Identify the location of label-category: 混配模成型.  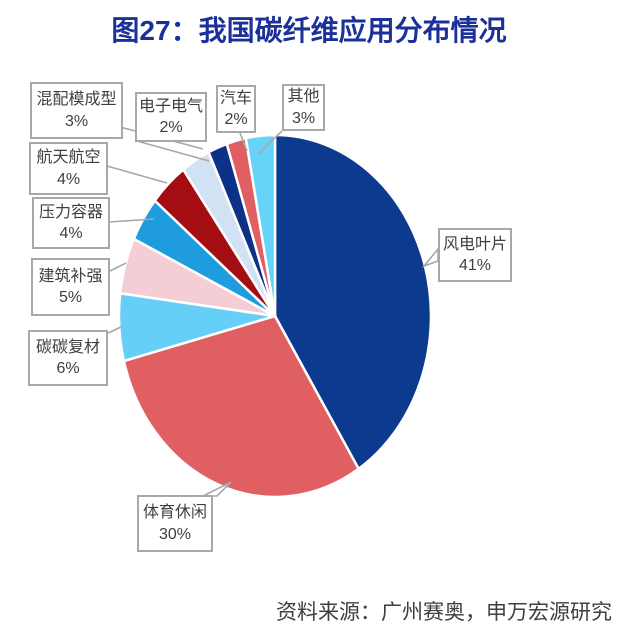
(76, 100).